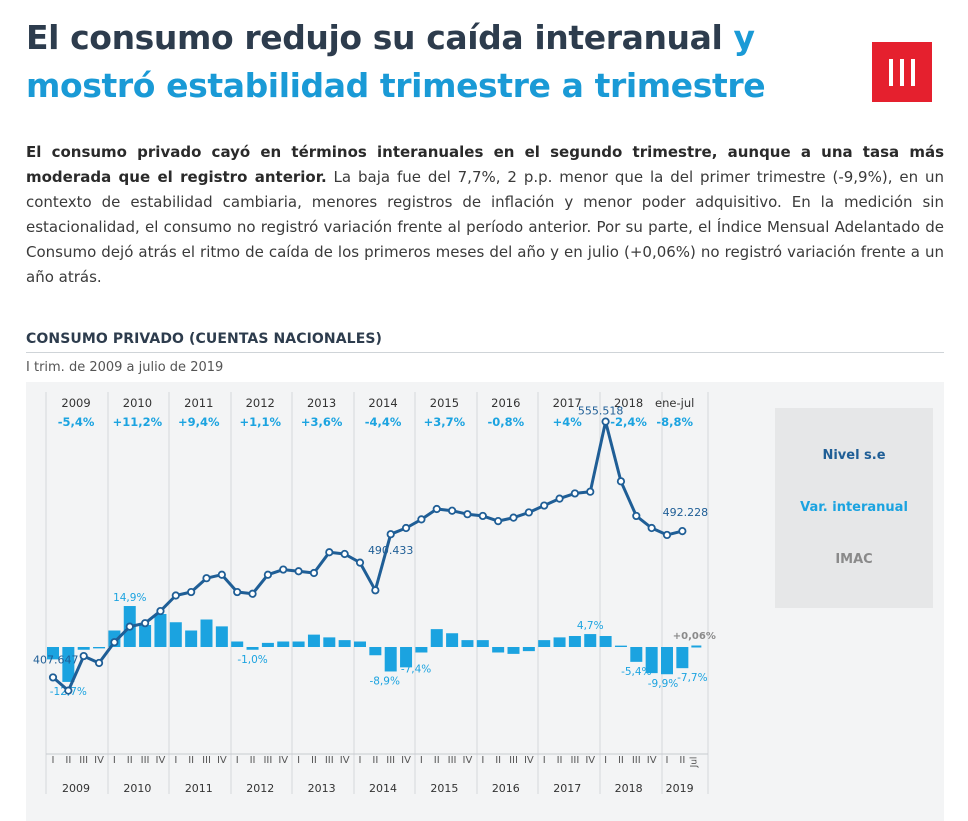 The height and width of the screenshot is (821, 968). I want to click on imac-label: +0,06%, so click(694, 636).